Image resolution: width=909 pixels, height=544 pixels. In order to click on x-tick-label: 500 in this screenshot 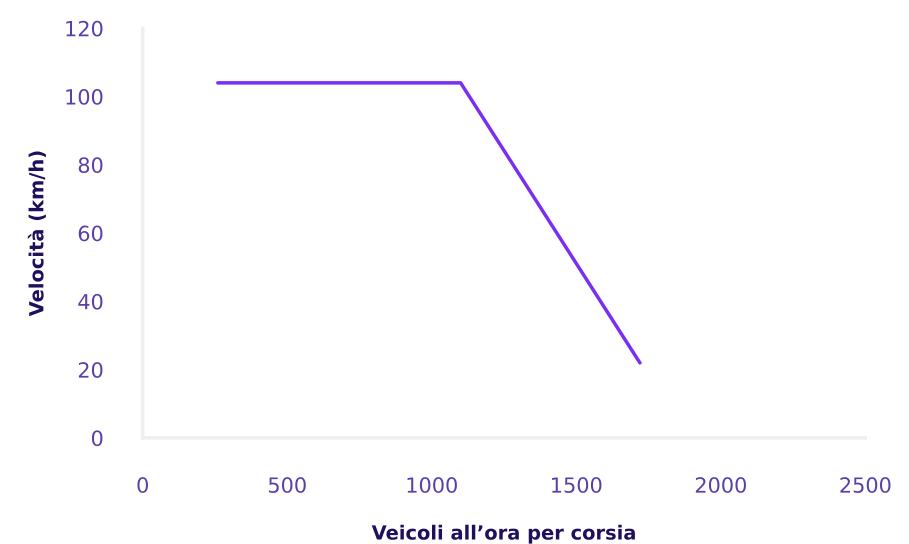, I will do `click(287, 485)`.